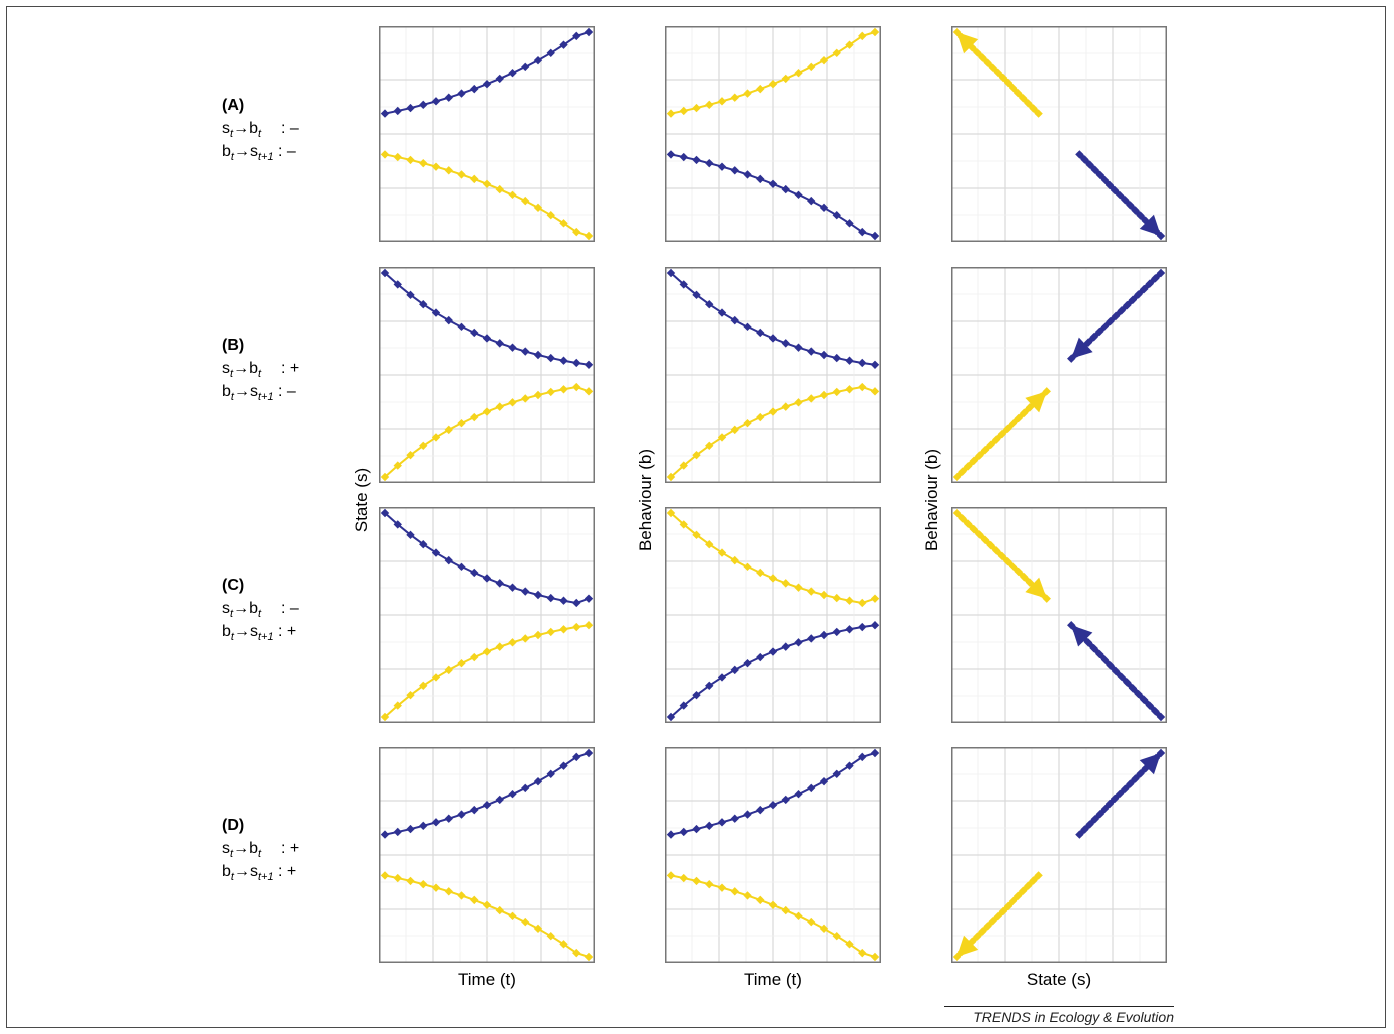 The image size is (1394, 1034). What do you see at coordinates (259, 393) in the screenshot?
I see `b-to-s-relation: bt→st+1 : –` at bounding box center [259, 393].